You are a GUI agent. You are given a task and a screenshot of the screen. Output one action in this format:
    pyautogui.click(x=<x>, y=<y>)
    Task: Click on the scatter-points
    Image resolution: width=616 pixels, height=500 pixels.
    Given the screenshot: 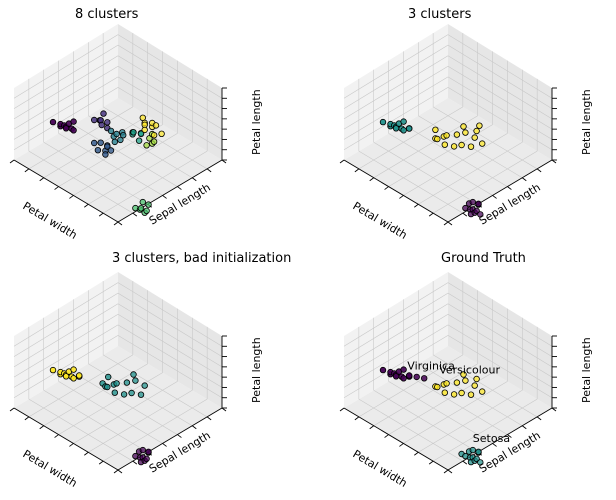 What is the action you would take?
    pyautogui.click(x=100, y=416)
    